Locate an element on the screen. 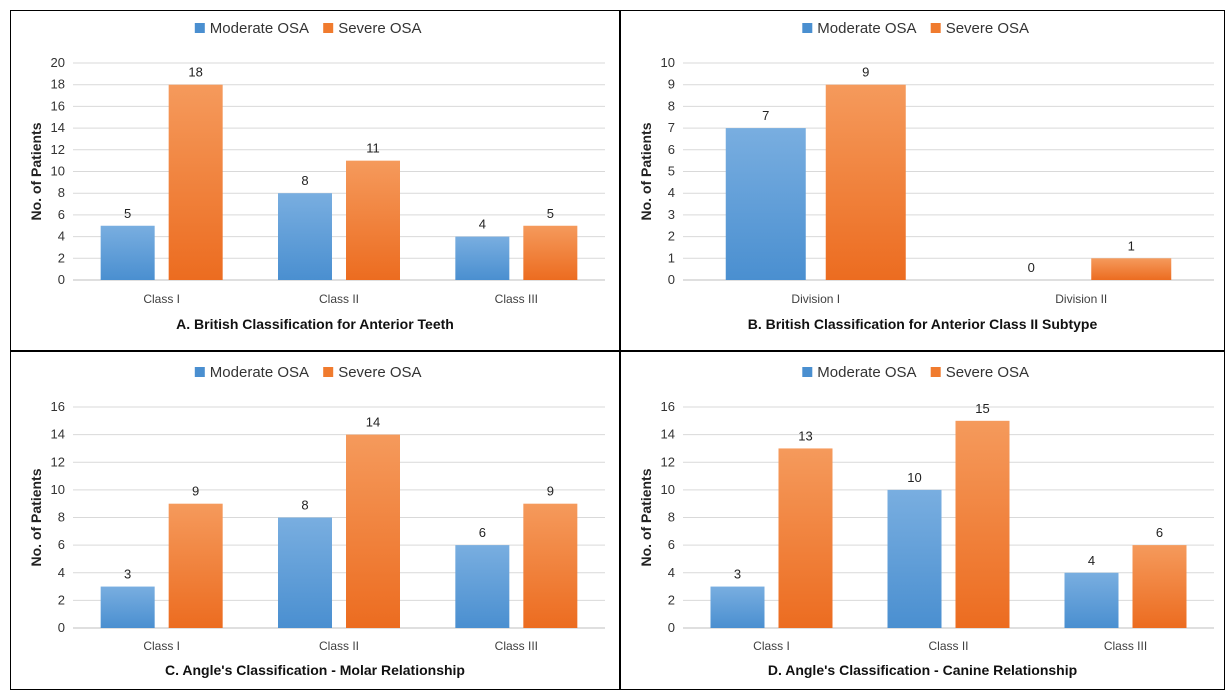 Image resolution: width=1225 pixels, height=690 pixels. y-tick-label: 20 is located at coordinates (58, 62).